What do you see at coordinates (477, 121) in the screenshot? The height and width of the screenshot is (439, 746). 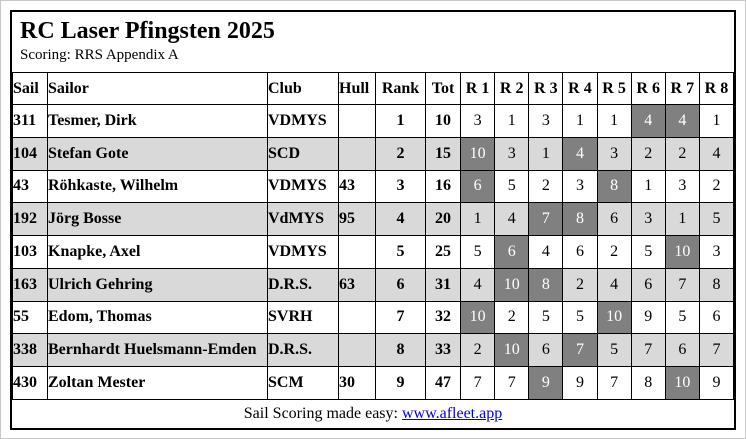 I see `race-score-cell-r1: 3` at bounding box center [477, 121].